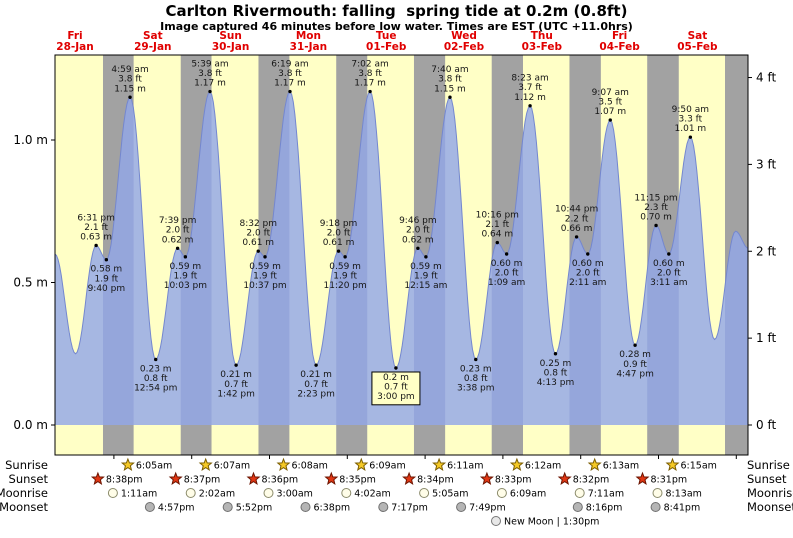 Image resolution: width=793 pixels, height=538 pixels. What do you see at coordinates (202, 480) in the screenshot?
I see `sunset-time: 8:37pm` at bounding box center [202, 480].